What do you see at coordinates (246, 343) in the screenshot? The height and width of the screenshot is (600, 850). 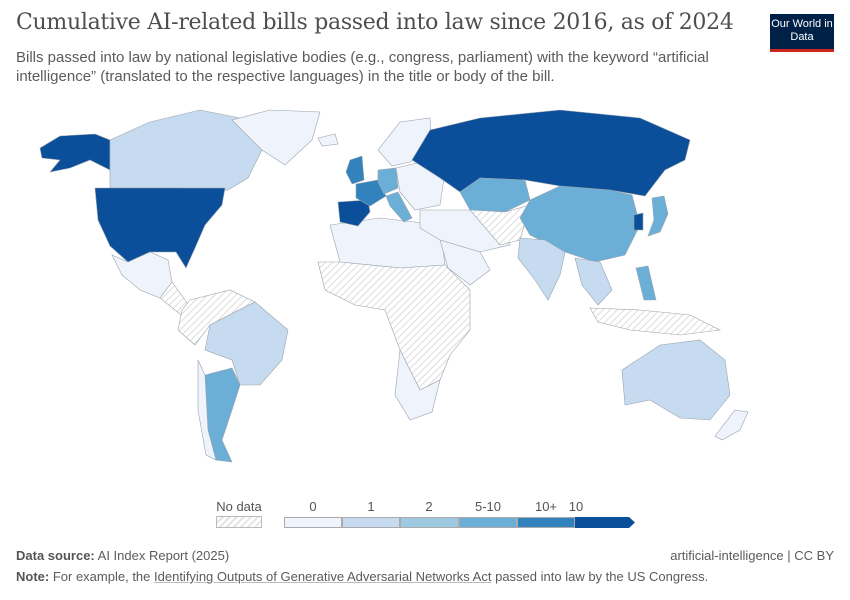 I see `country-brazil` at bounding box center [246, 343].